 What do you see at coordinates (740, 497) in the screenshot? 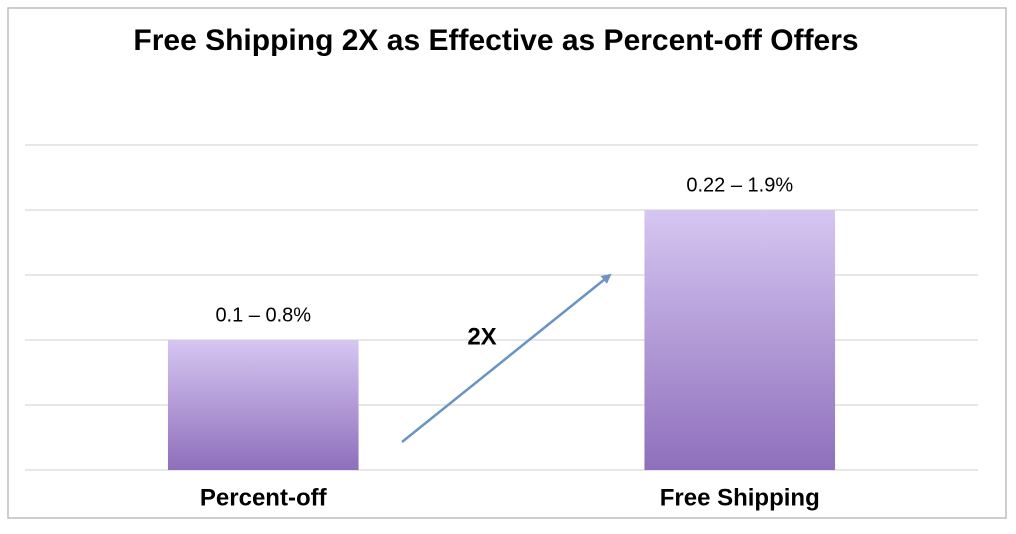
I see `x-tick-label: Free Shipping` at bounding box center [740, 497].